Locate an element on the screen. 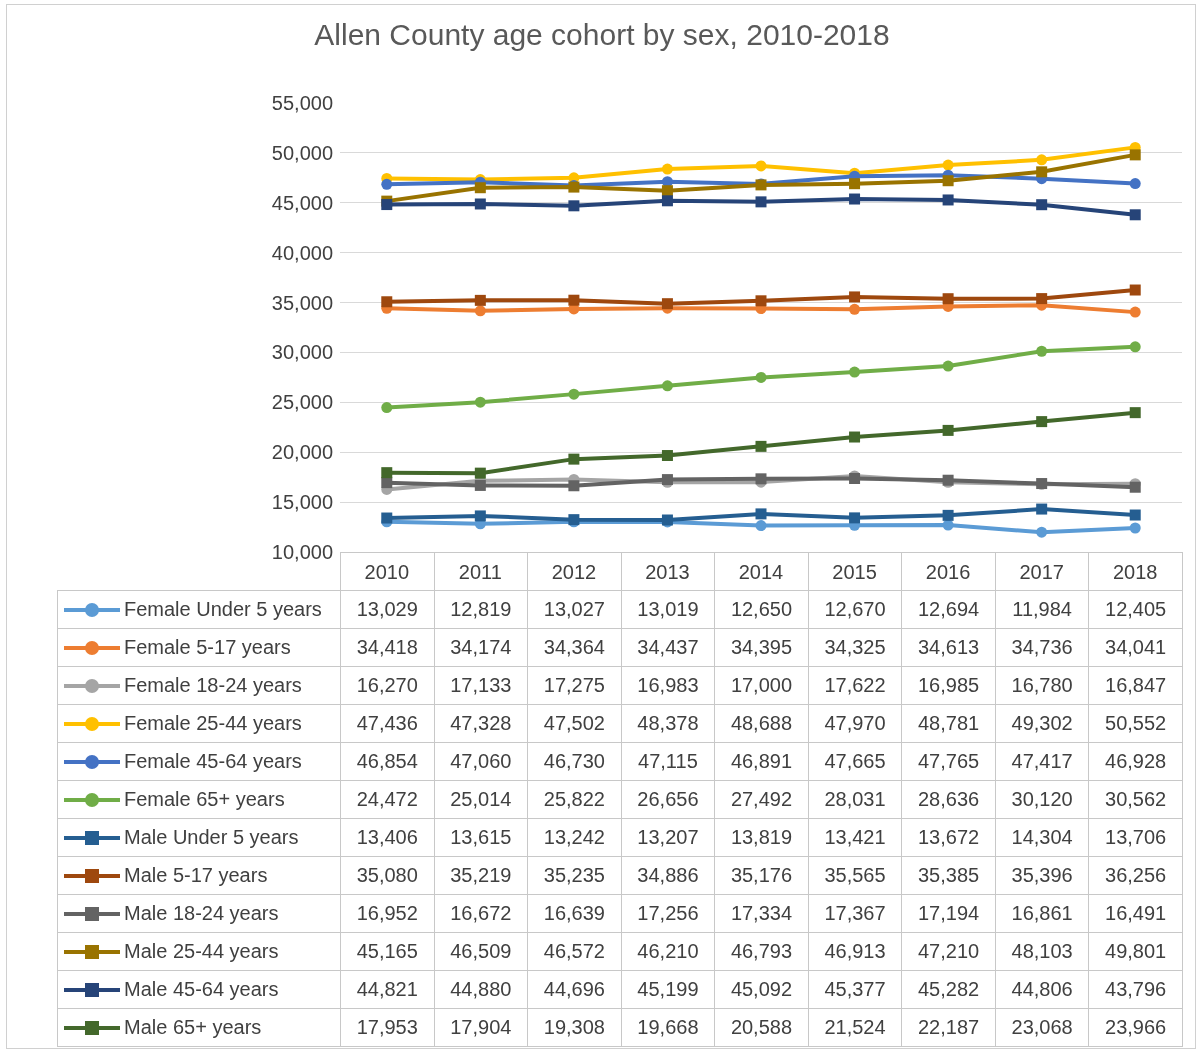 The height and width of the screenshot is (1053, 1204). data-label: 36,256 is located at coordinates (1135, 875).